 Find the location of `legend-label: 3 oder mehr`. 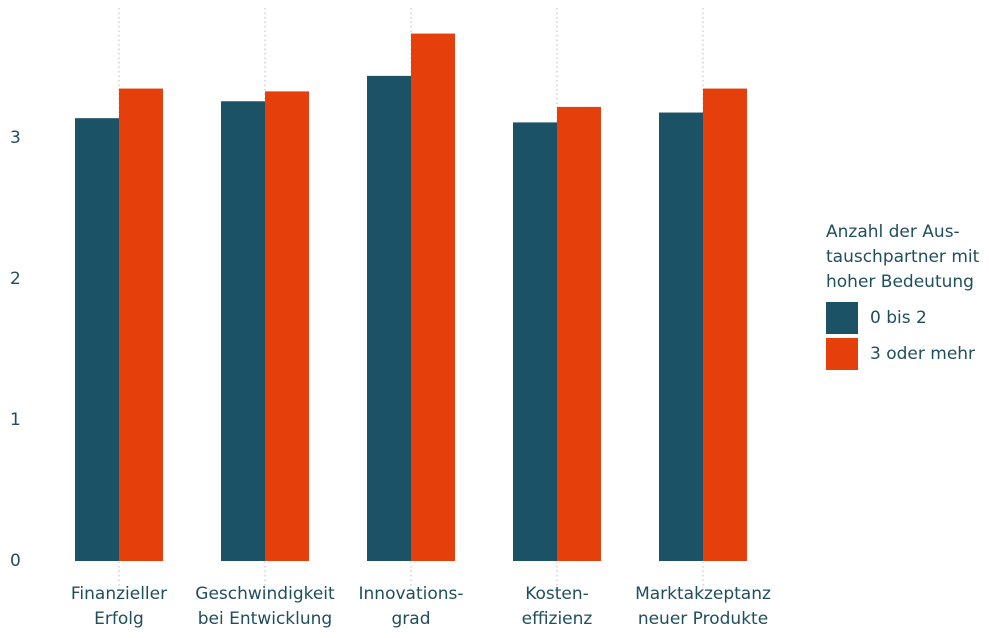

legend-label: 3 oder mehr is located at coordinates (923, 354).